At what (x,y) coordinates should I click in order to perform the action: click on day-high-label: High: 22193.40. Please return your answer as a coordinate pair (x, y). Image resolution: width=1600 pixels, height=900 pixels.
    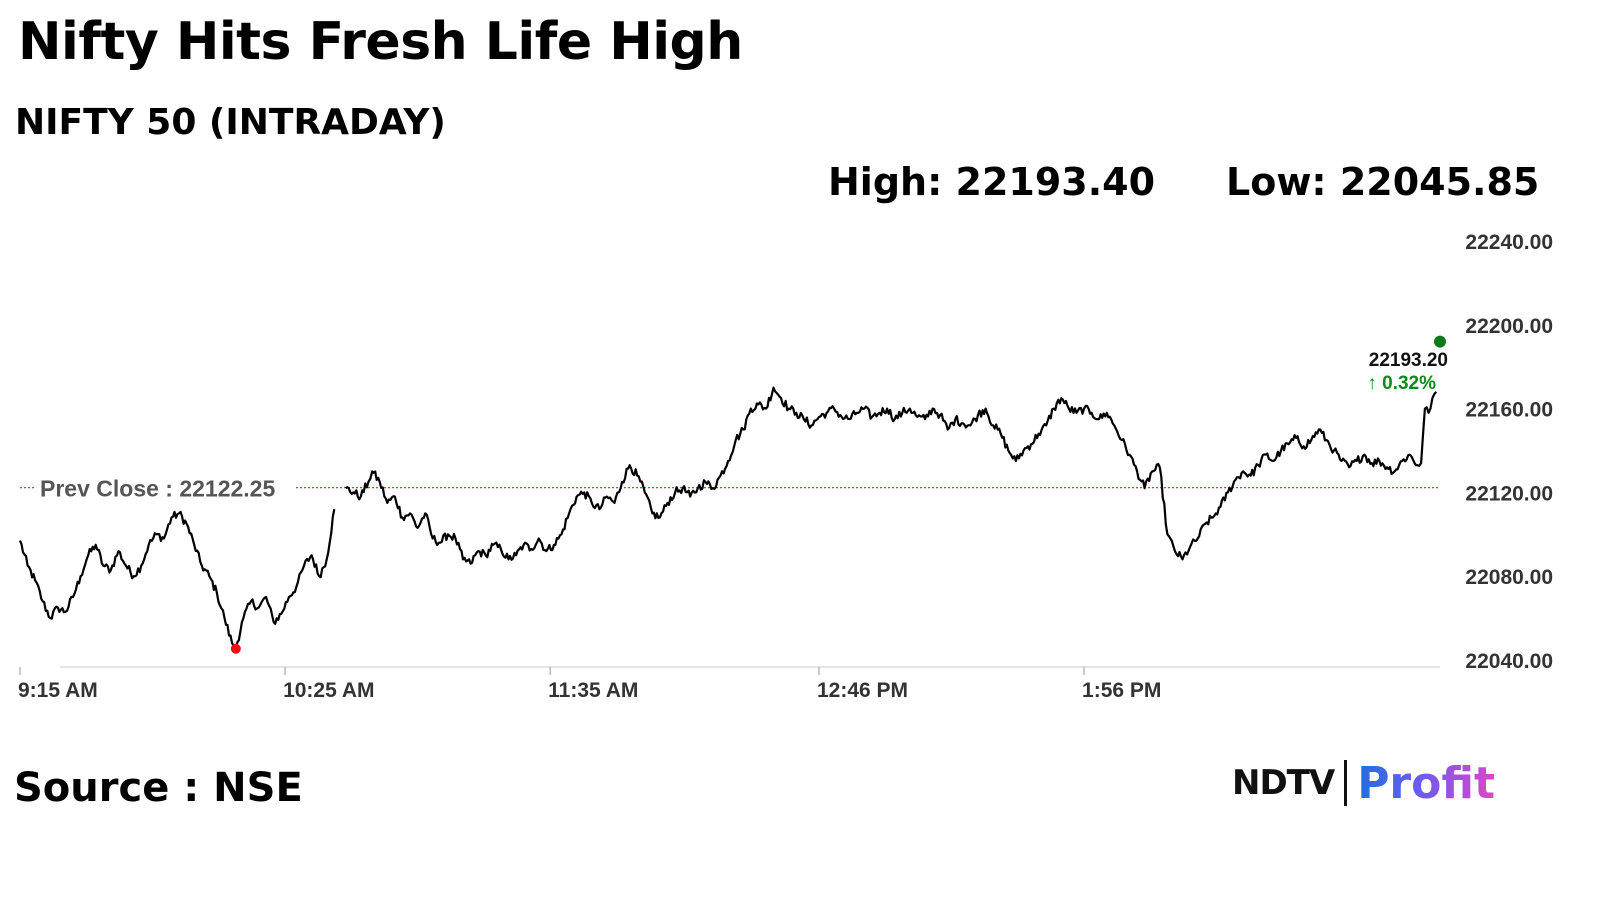
    Looking at the image, I should click on (992, 182).